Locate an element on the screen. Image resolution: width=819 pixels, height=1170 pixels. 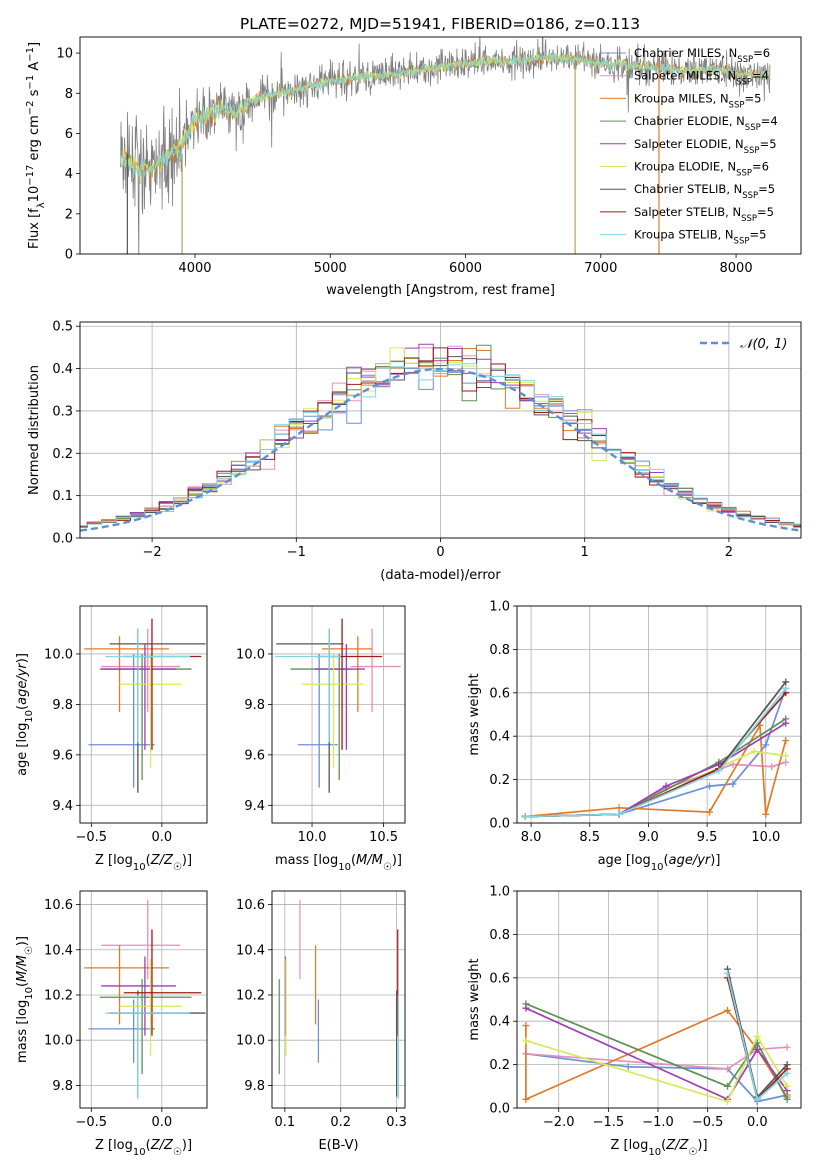
legend-text: Salpeter STELIB, N is located at coordinates (687, 212).